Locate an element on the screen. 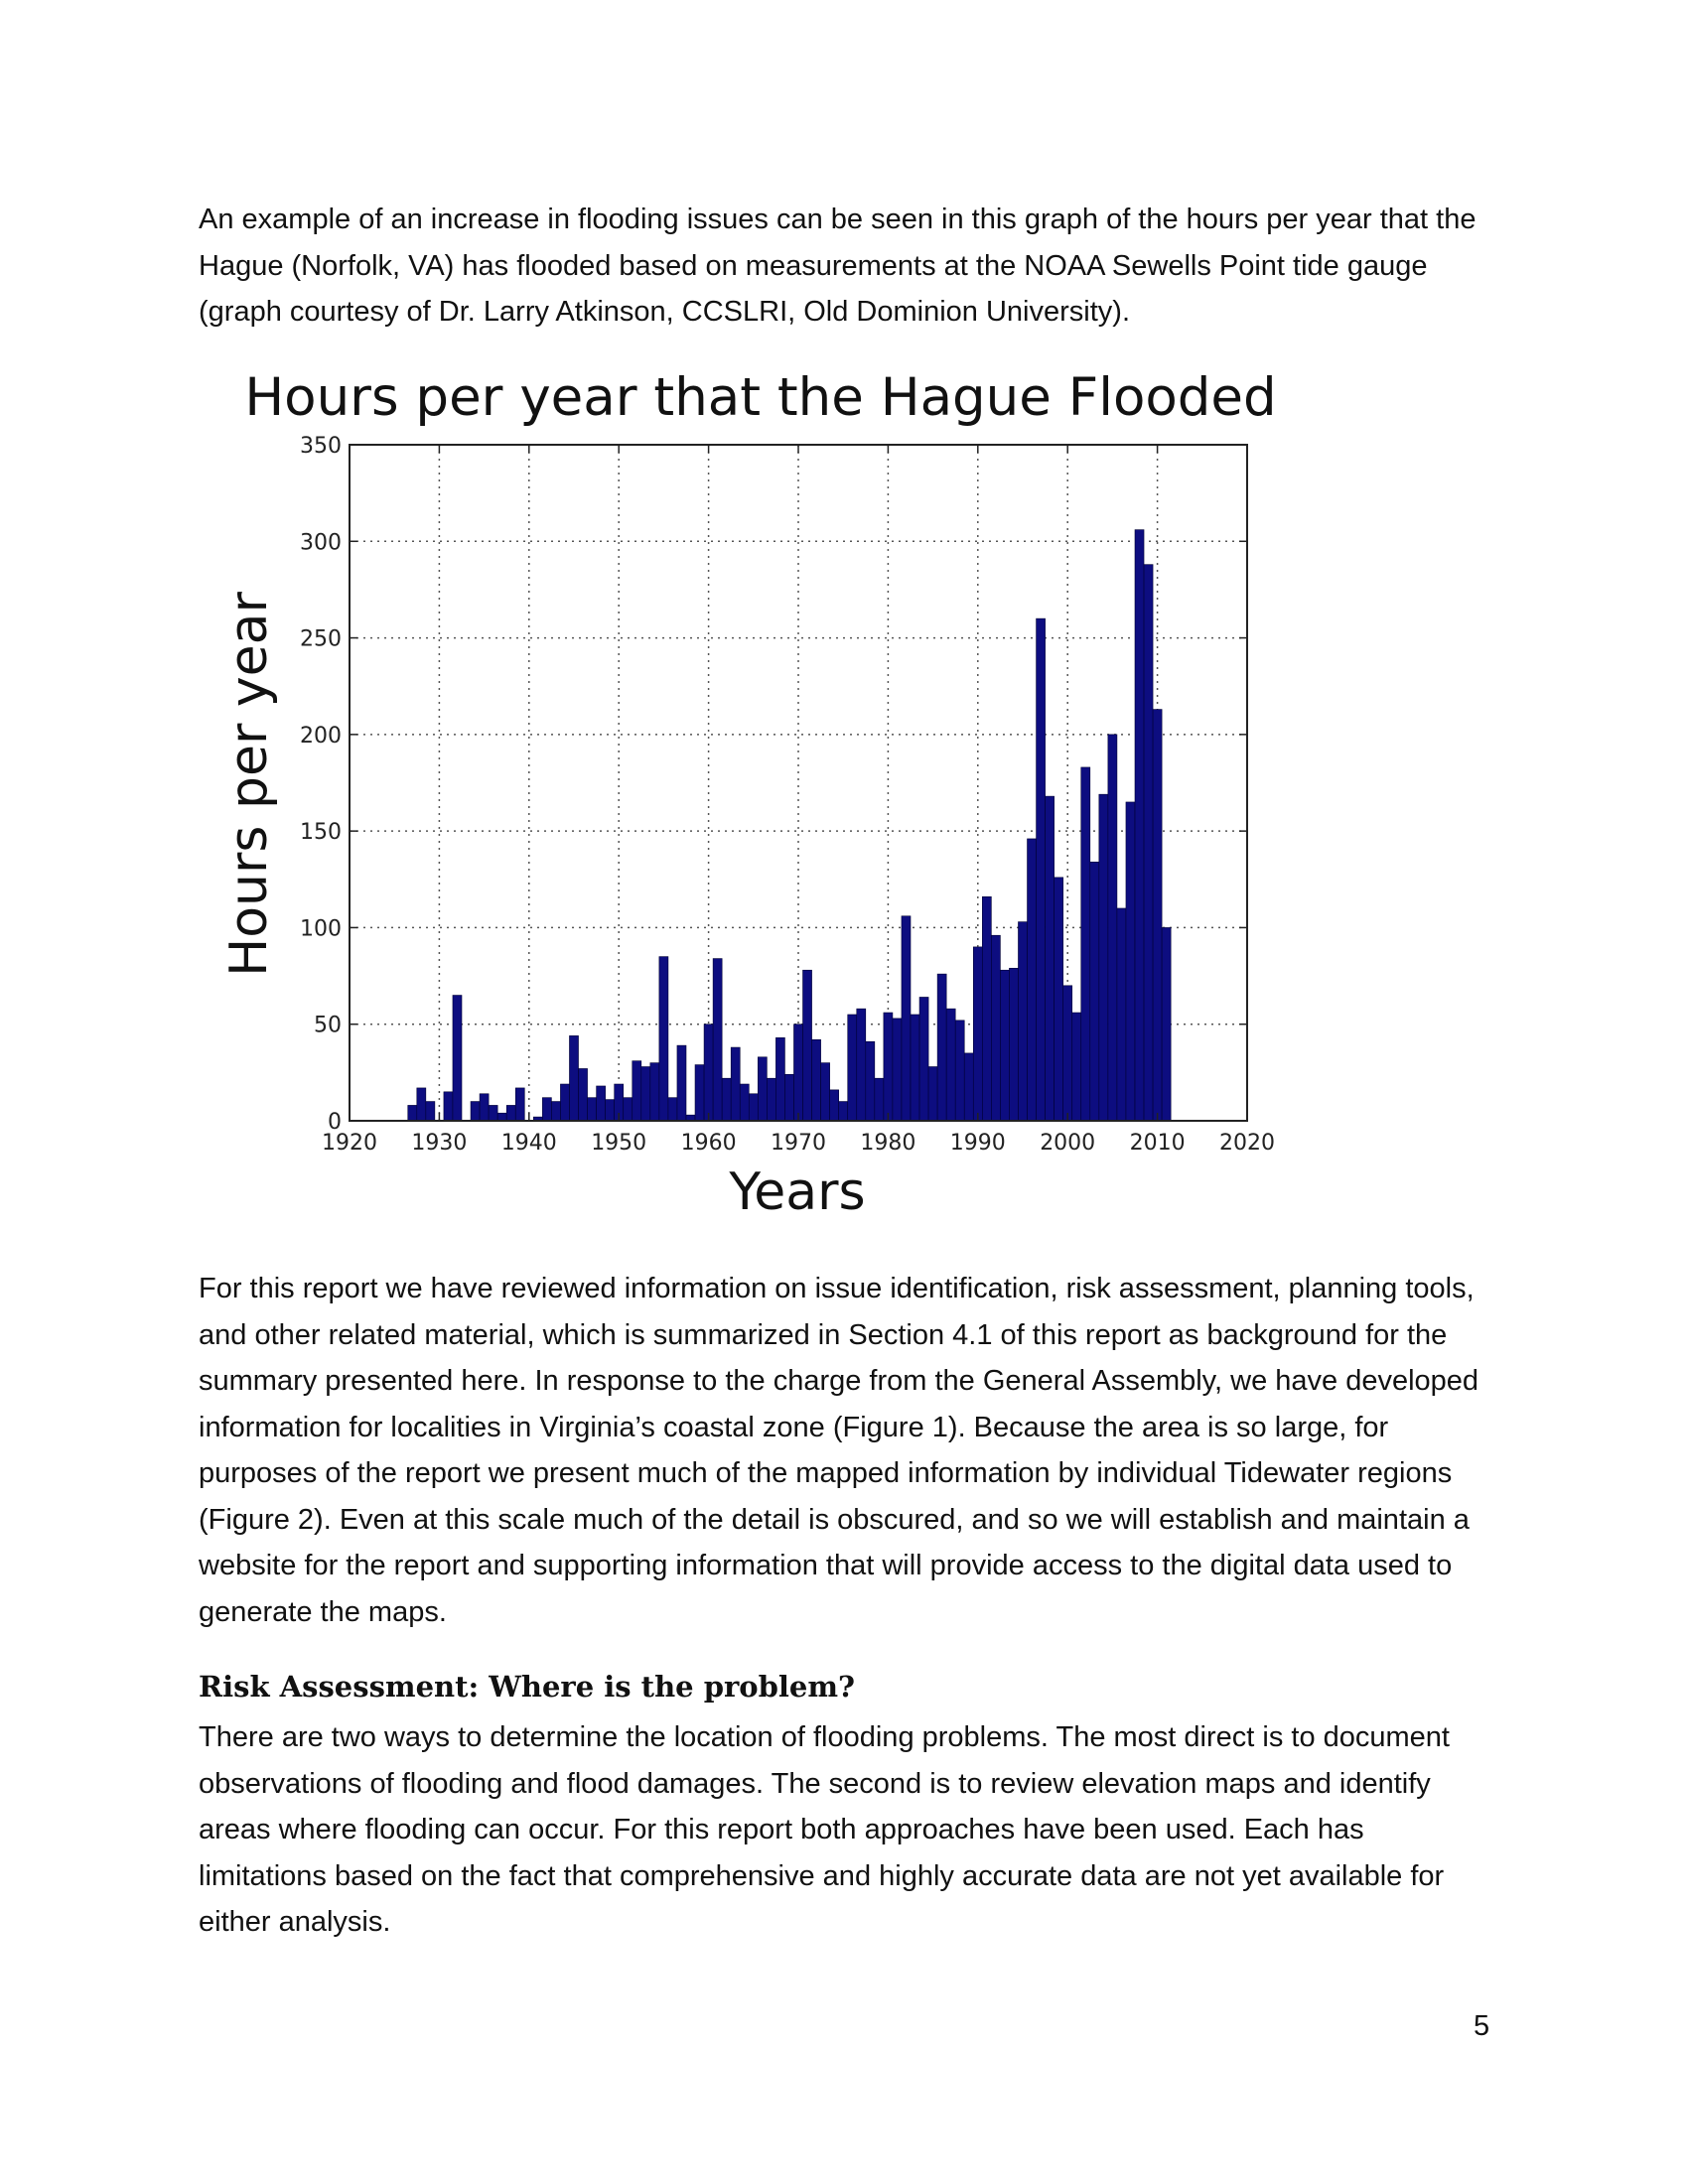  x-tick-label: 1930 is located at coordinates (439, 1143).